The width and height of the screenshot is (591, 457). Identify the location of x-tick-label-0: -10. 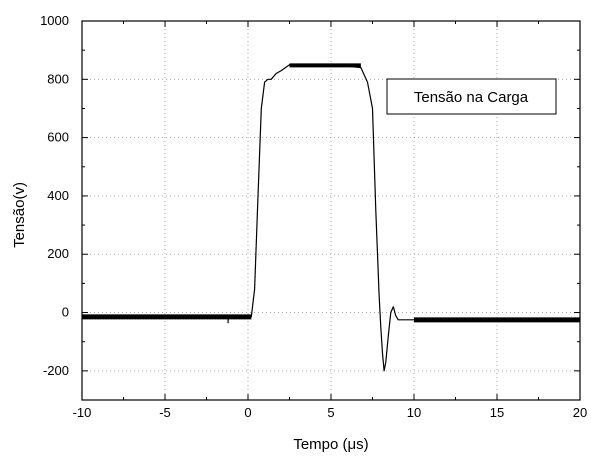
(82, 412).